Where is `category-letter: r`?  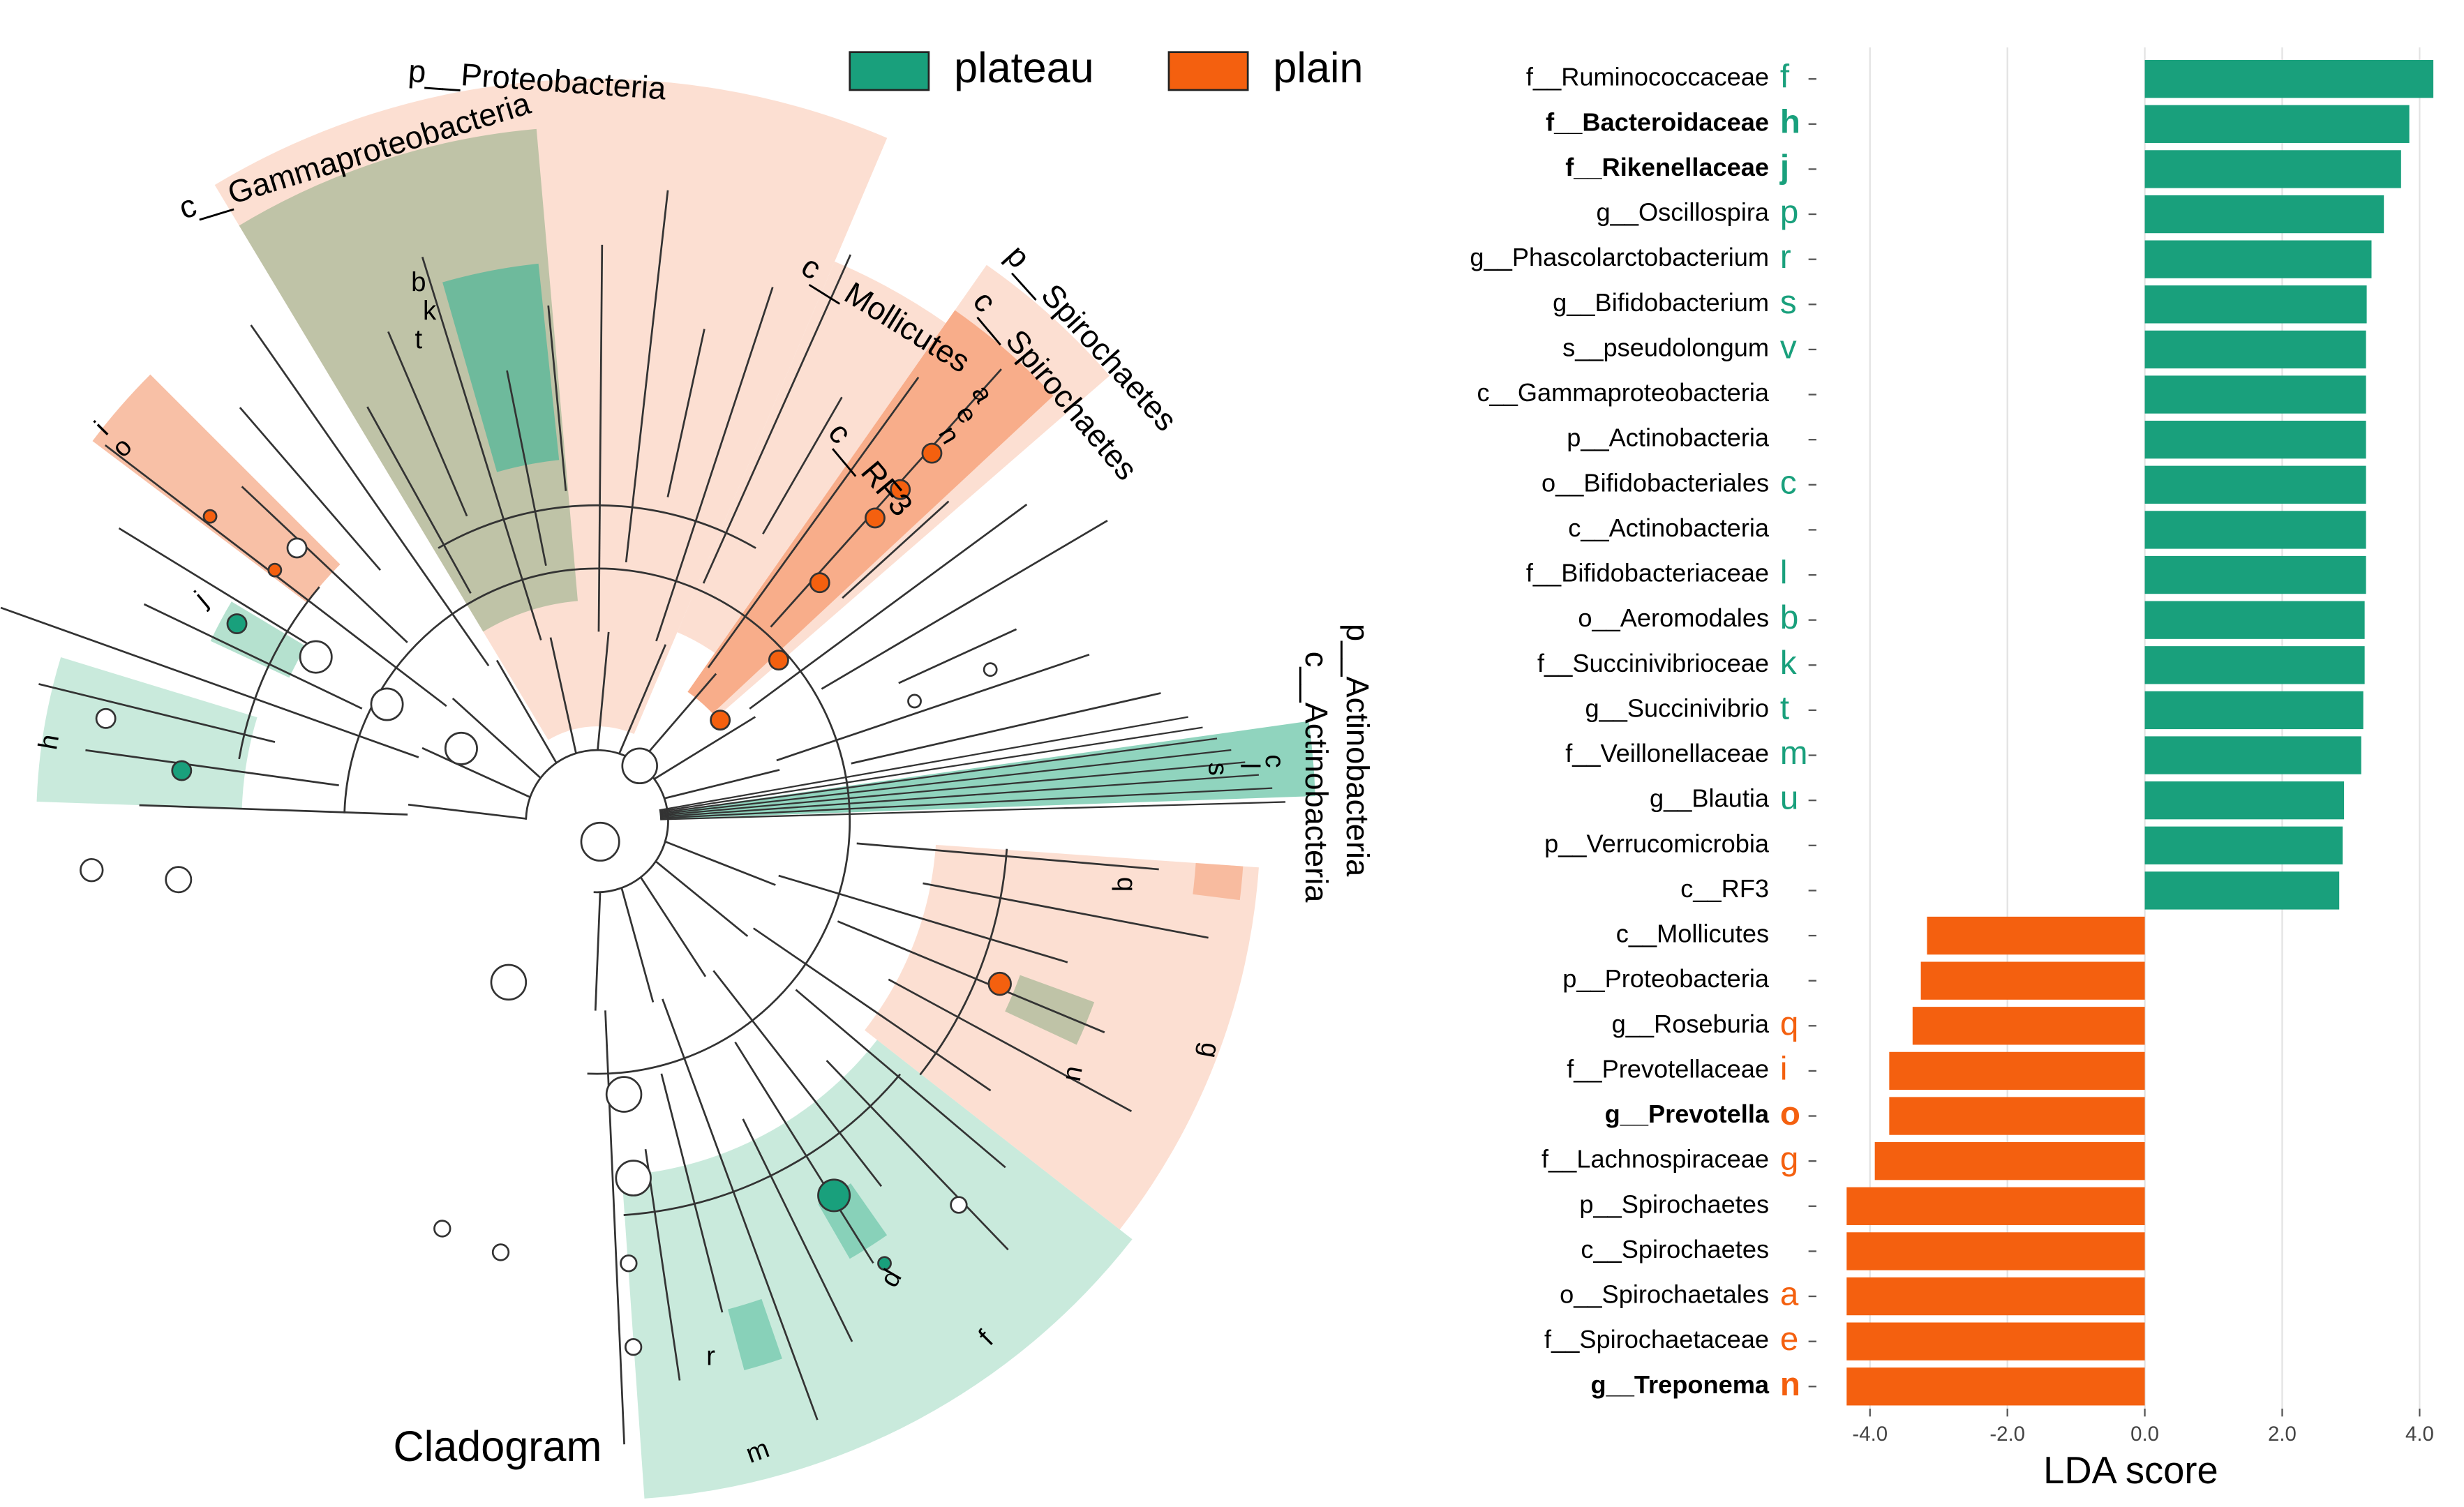
category-letter: r is located at coordinates (1785, 257).